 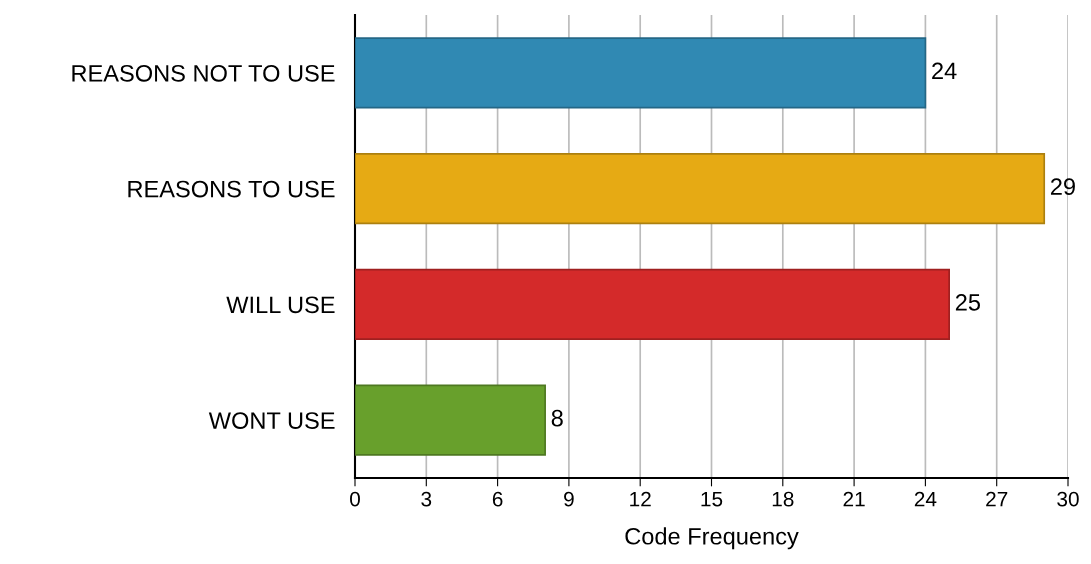 What do you see at coordinates (925, 499) in the screenshot?
I see `x-tick-label: 24` at bounding box center [925, 499].